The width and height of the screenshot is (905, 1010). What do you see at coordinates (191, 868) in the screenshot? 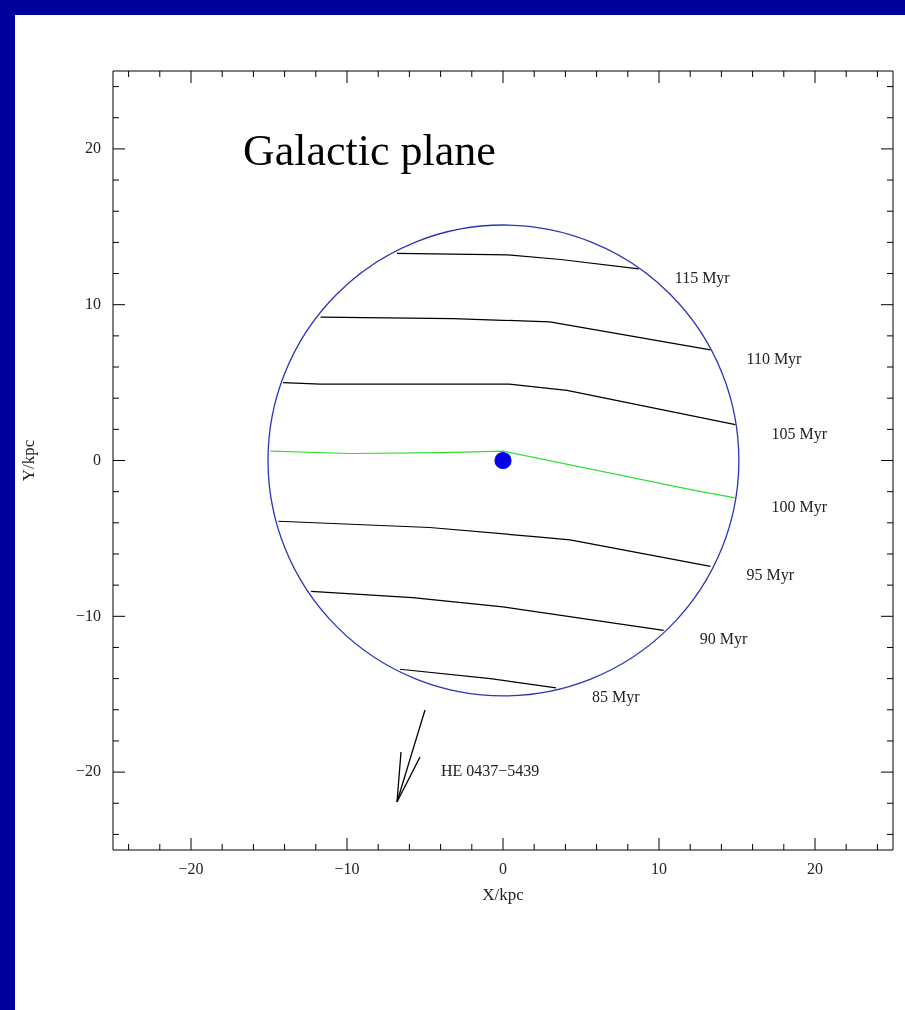
I see `x-tick-label: −20` at bounding box center [191, 868].